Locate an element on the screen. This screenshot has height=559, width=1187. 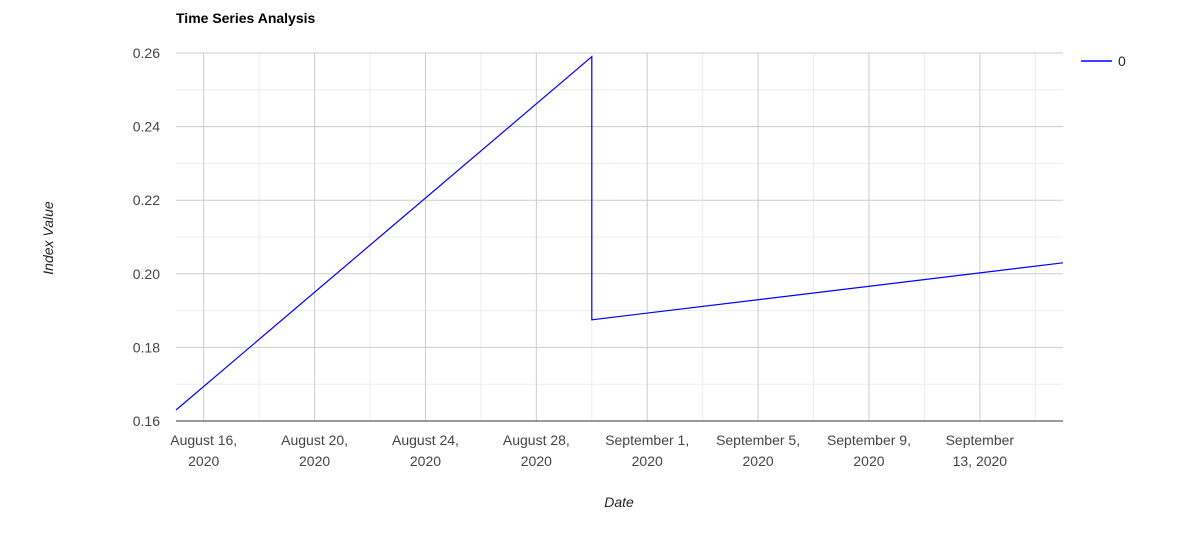
x-axis-title: Date is located at coordinates (619, 502).